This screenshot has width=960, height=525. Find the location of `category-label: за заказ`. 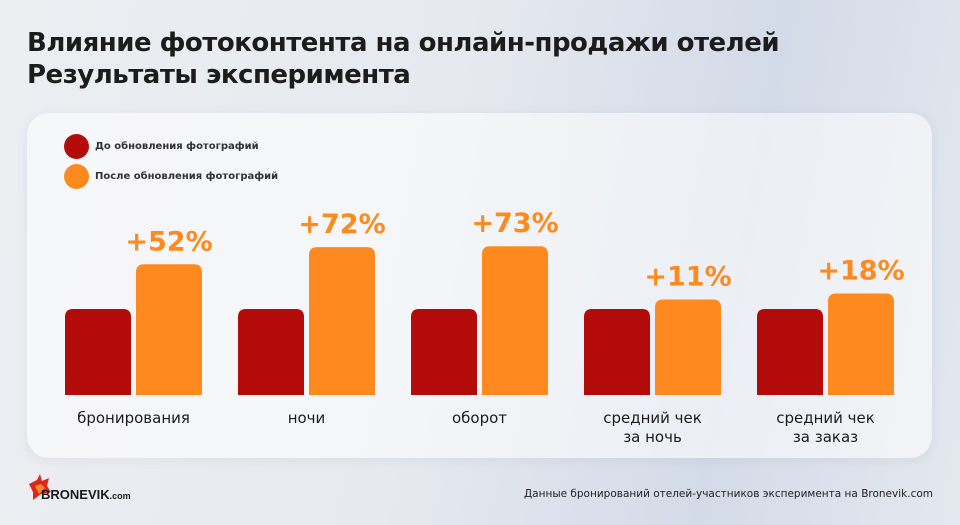

category-label: за заказ is located at coordinates (825, 437).